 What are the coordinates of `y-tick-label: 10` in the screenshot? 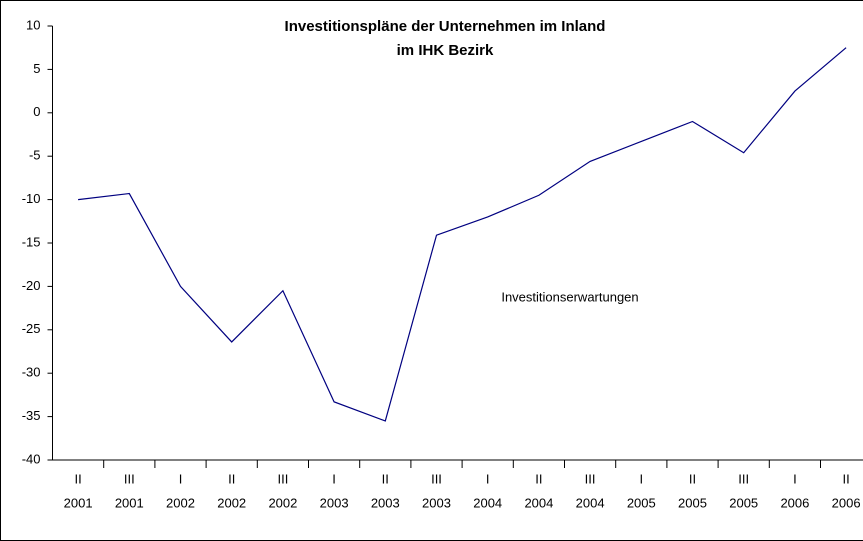 It's located at (33, 24).